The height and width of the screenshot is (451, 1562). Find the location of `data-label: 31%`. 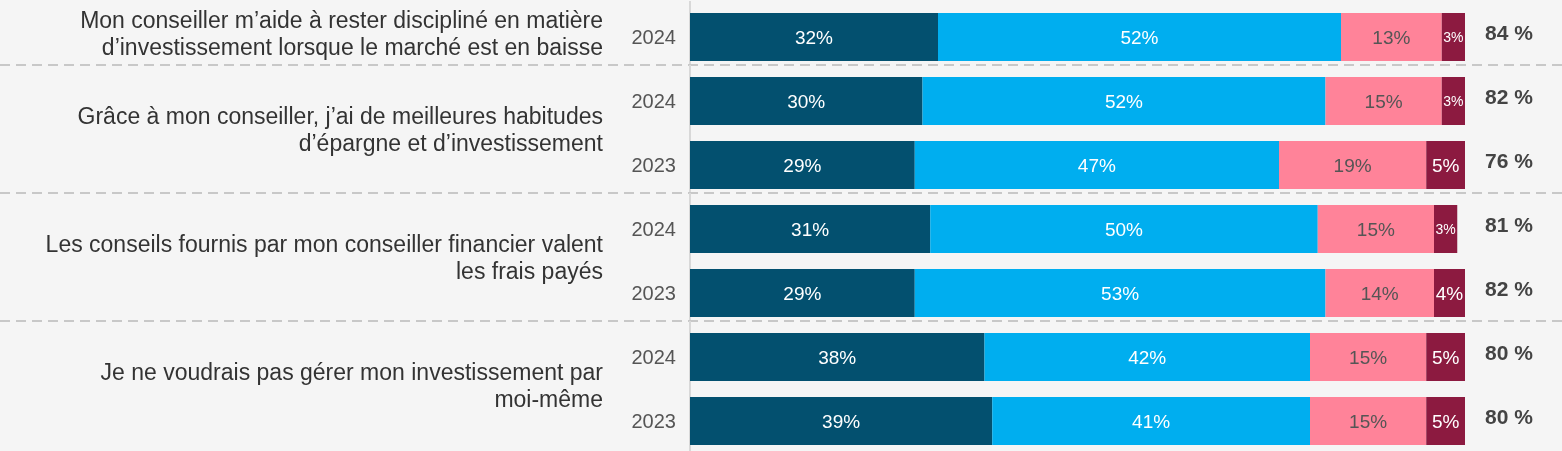

data-label: 31% is located at coordinates (810, 229).